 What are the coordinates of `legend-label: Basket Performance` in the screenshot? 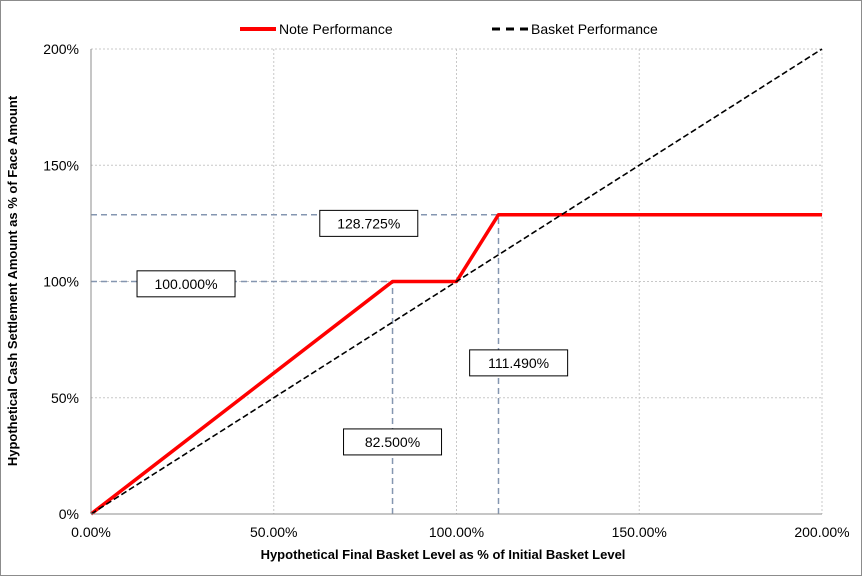 It's located at (594, 29).